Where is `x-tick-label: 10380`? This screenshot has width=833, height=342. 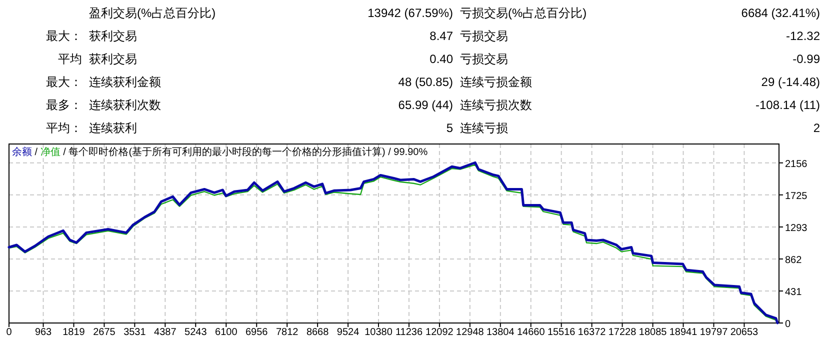
x-tick-label: 10380 is located at coordinates (378, 332).